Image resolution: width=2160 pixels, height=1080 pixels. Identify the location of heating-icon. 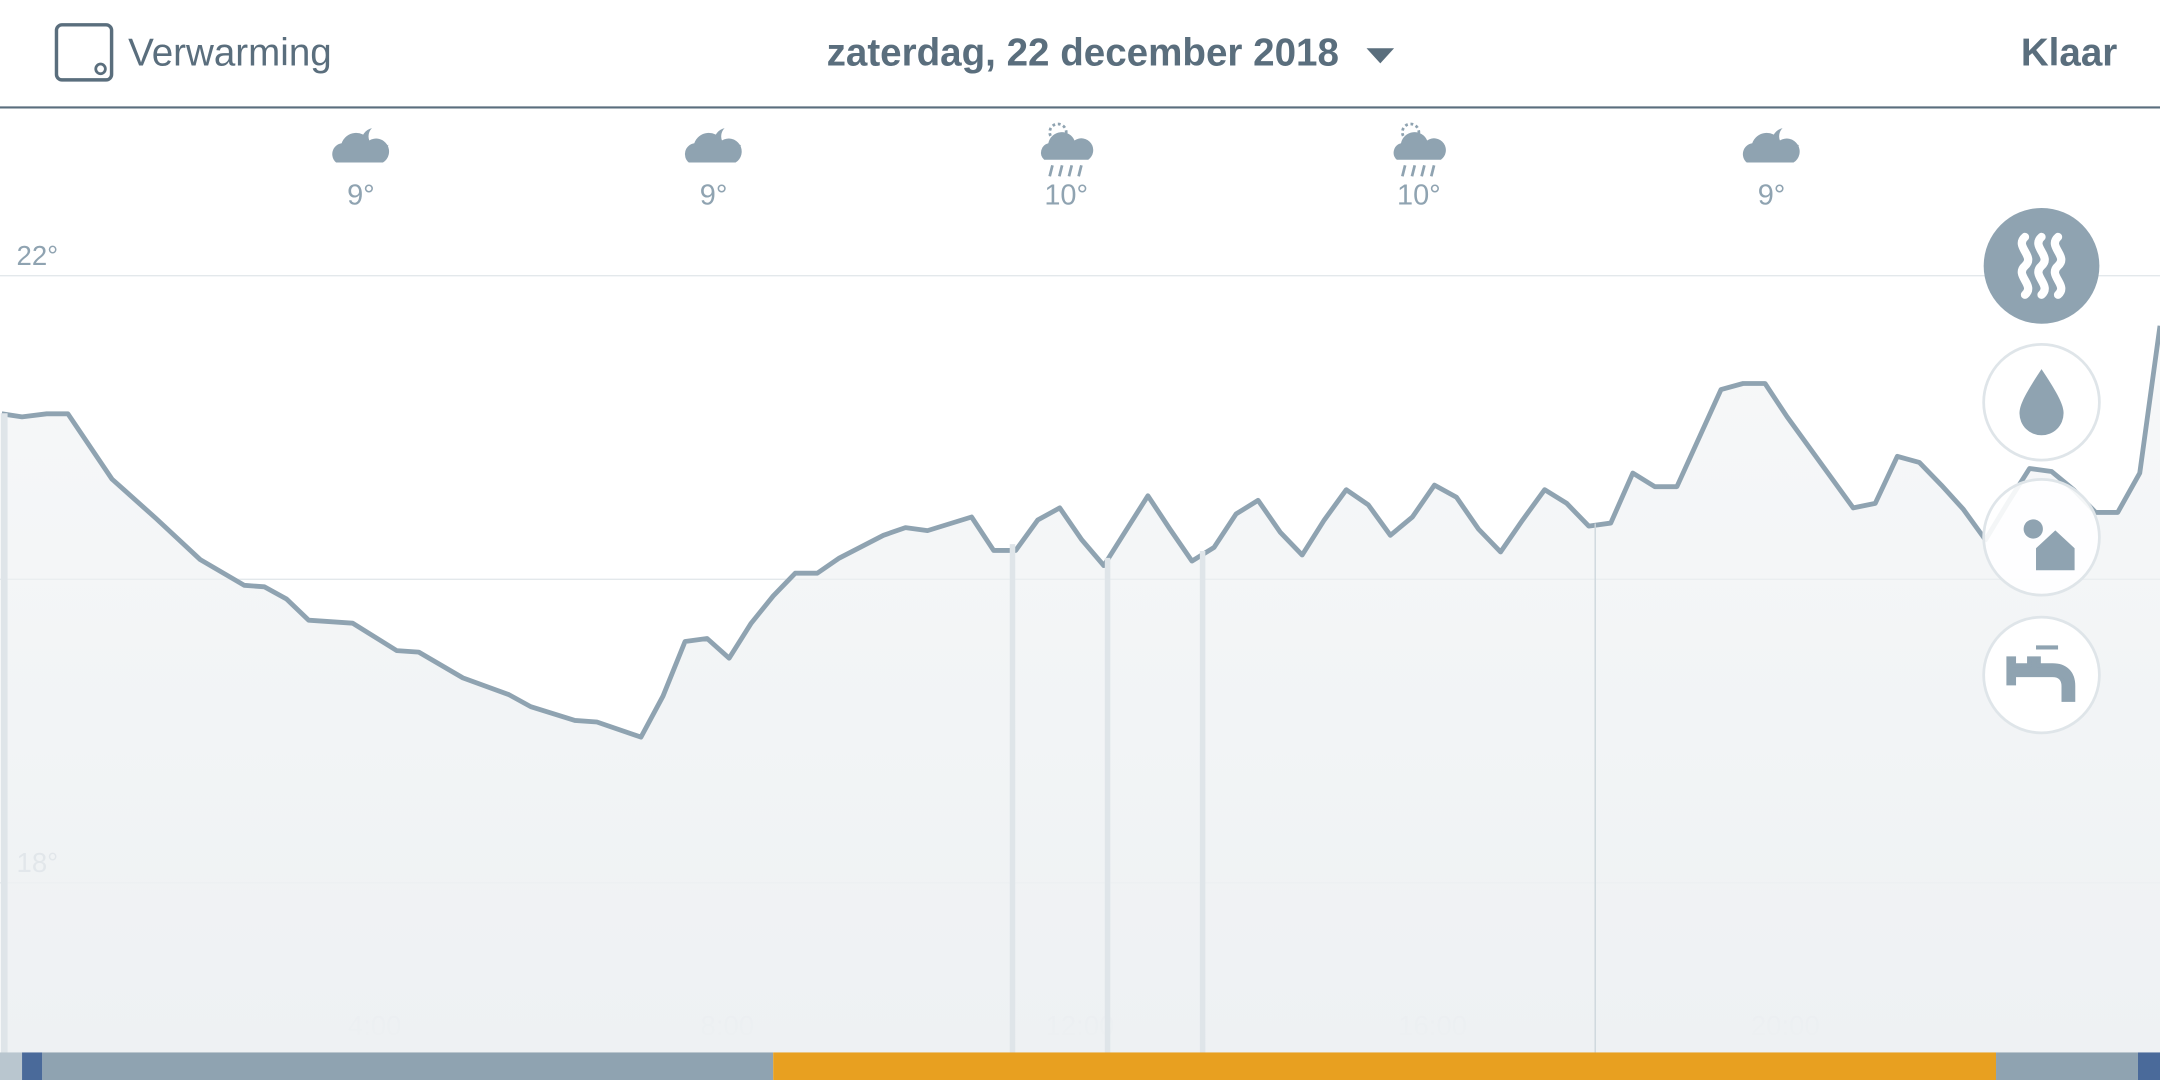
(2041, 265).